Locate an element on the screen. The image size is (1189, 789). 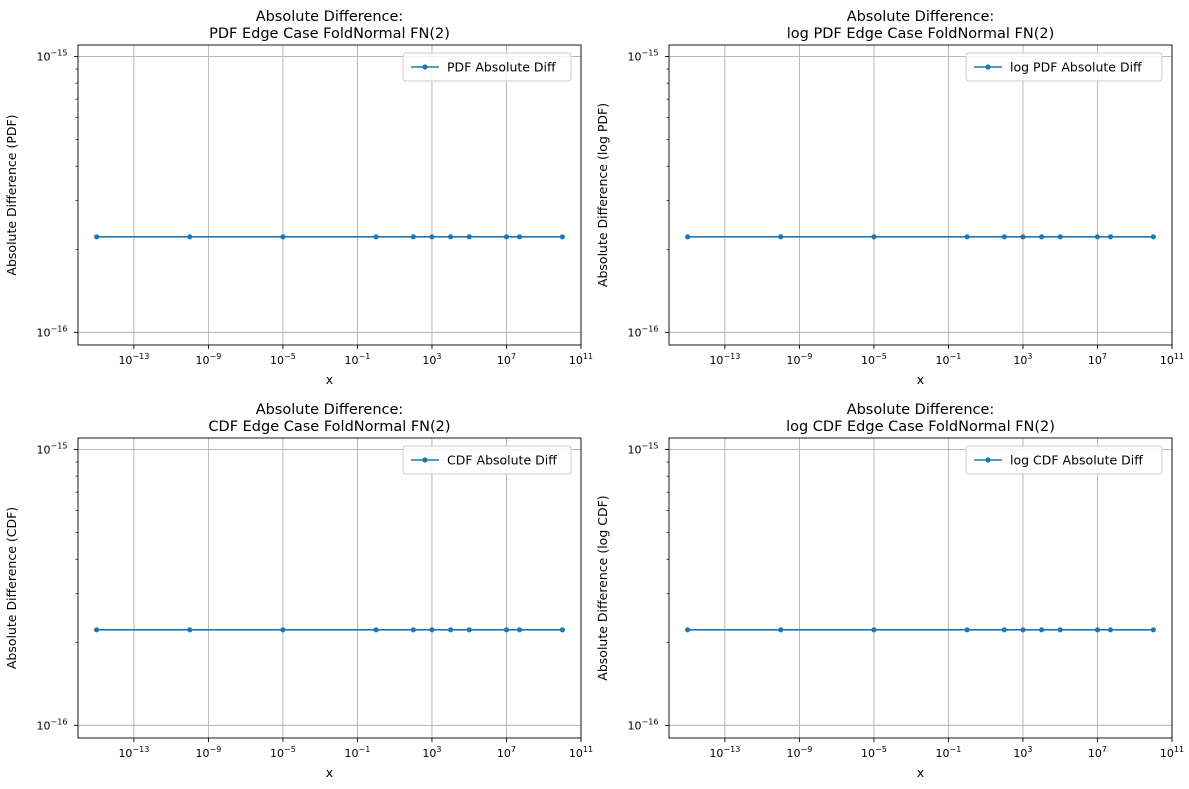
legend-label: log PDF Absolute Diff is located at coordinates (1076, 67).